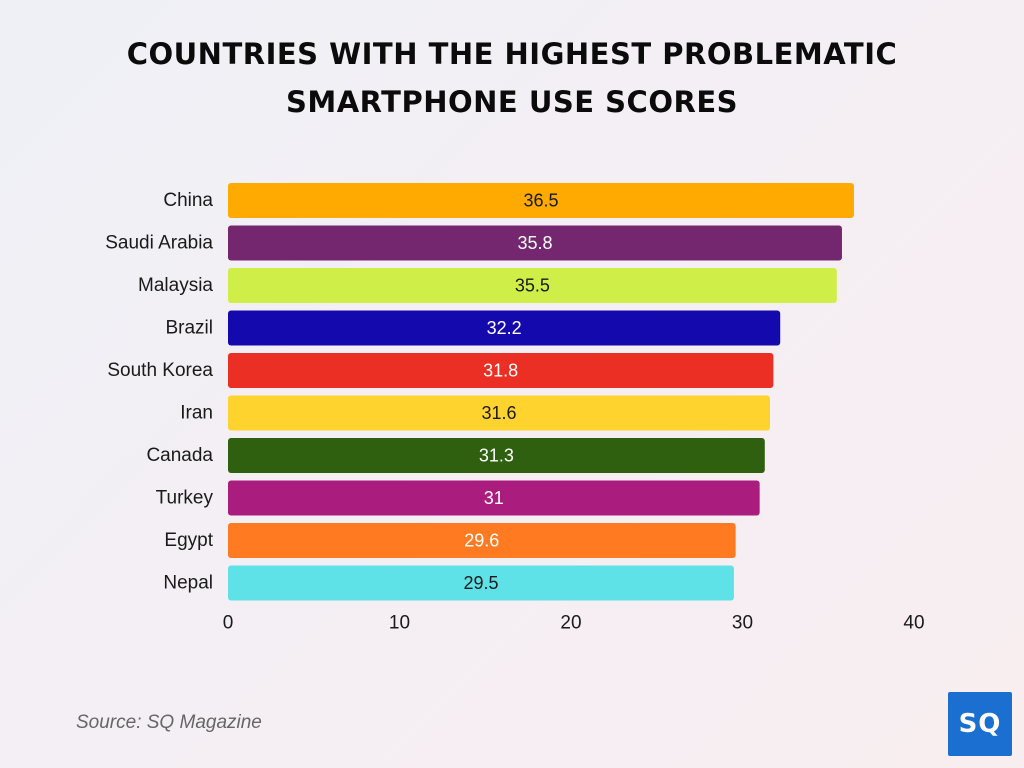 This screenshot has width=1024, height=768. I want to click on bar-saudi-arabia, so click(535, 243).